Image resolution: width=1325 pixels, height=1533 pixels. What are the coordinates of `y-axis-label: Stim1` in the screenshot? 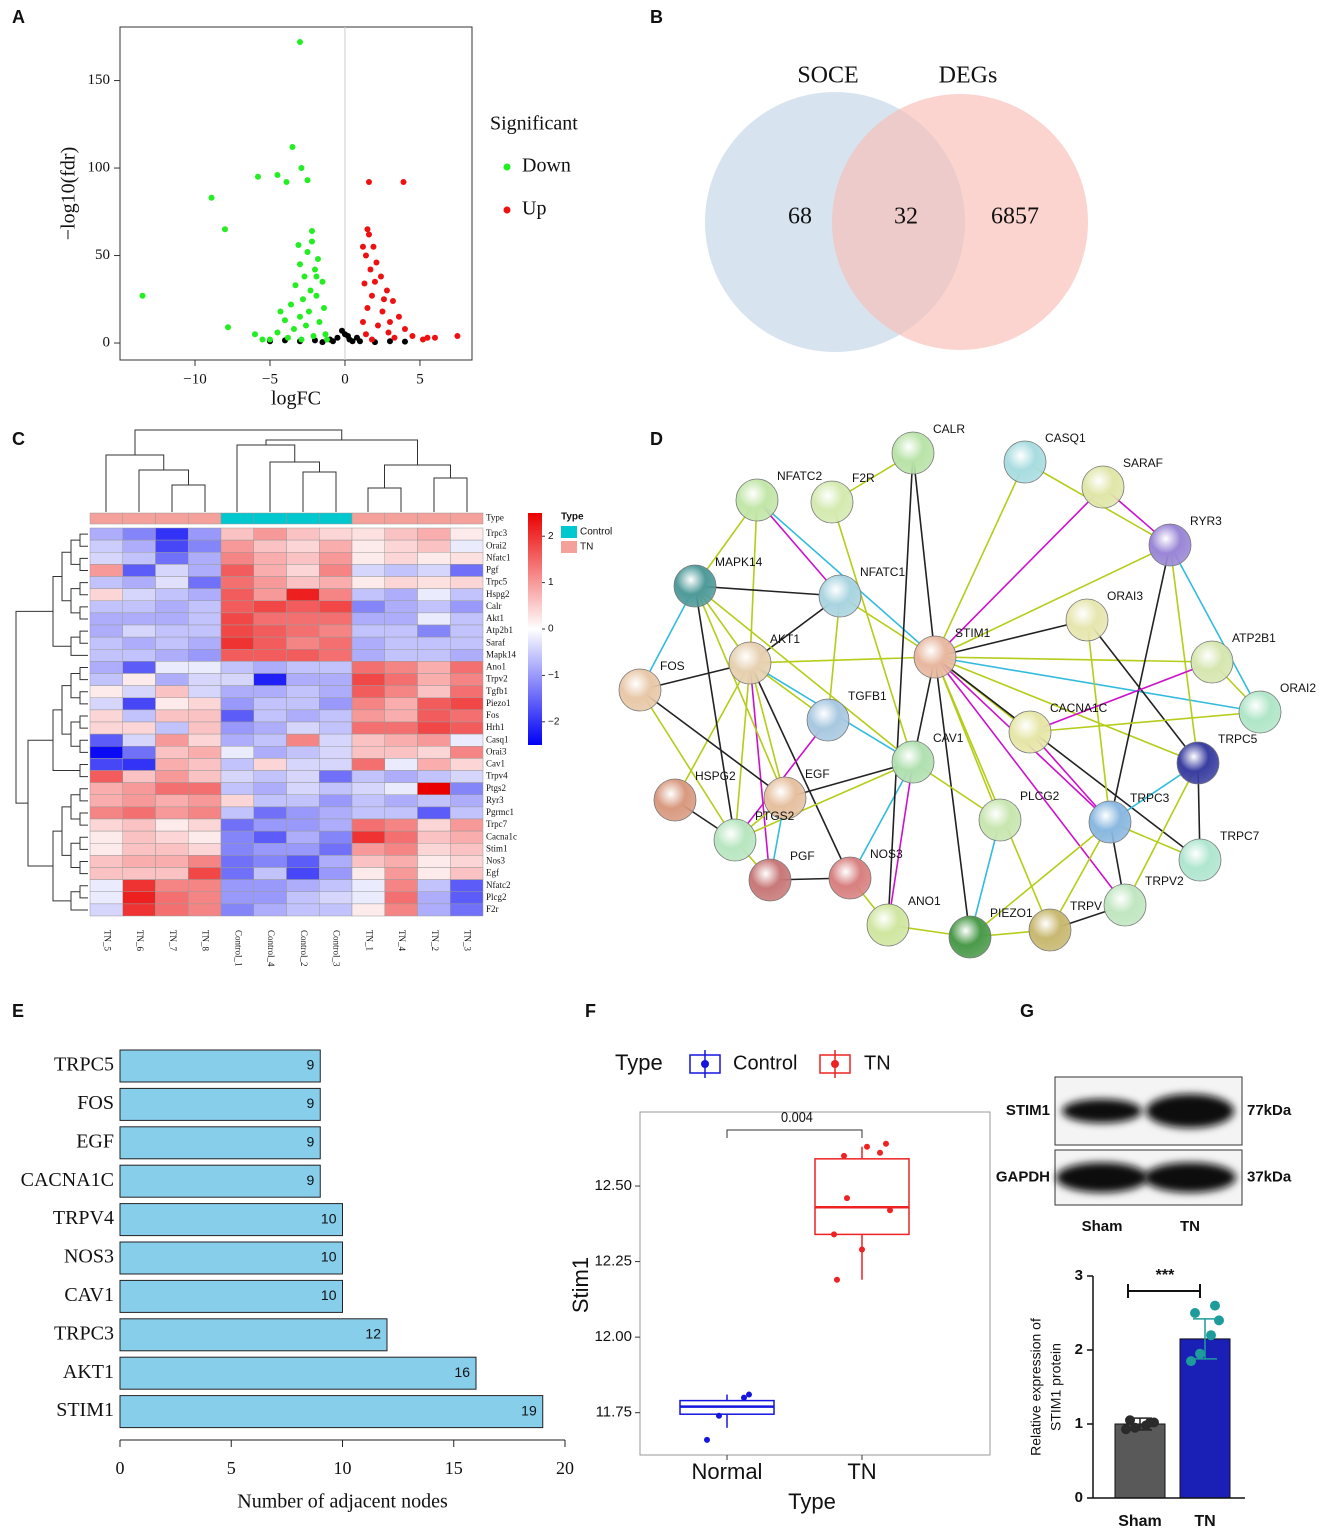 It's located at (580, 1285).